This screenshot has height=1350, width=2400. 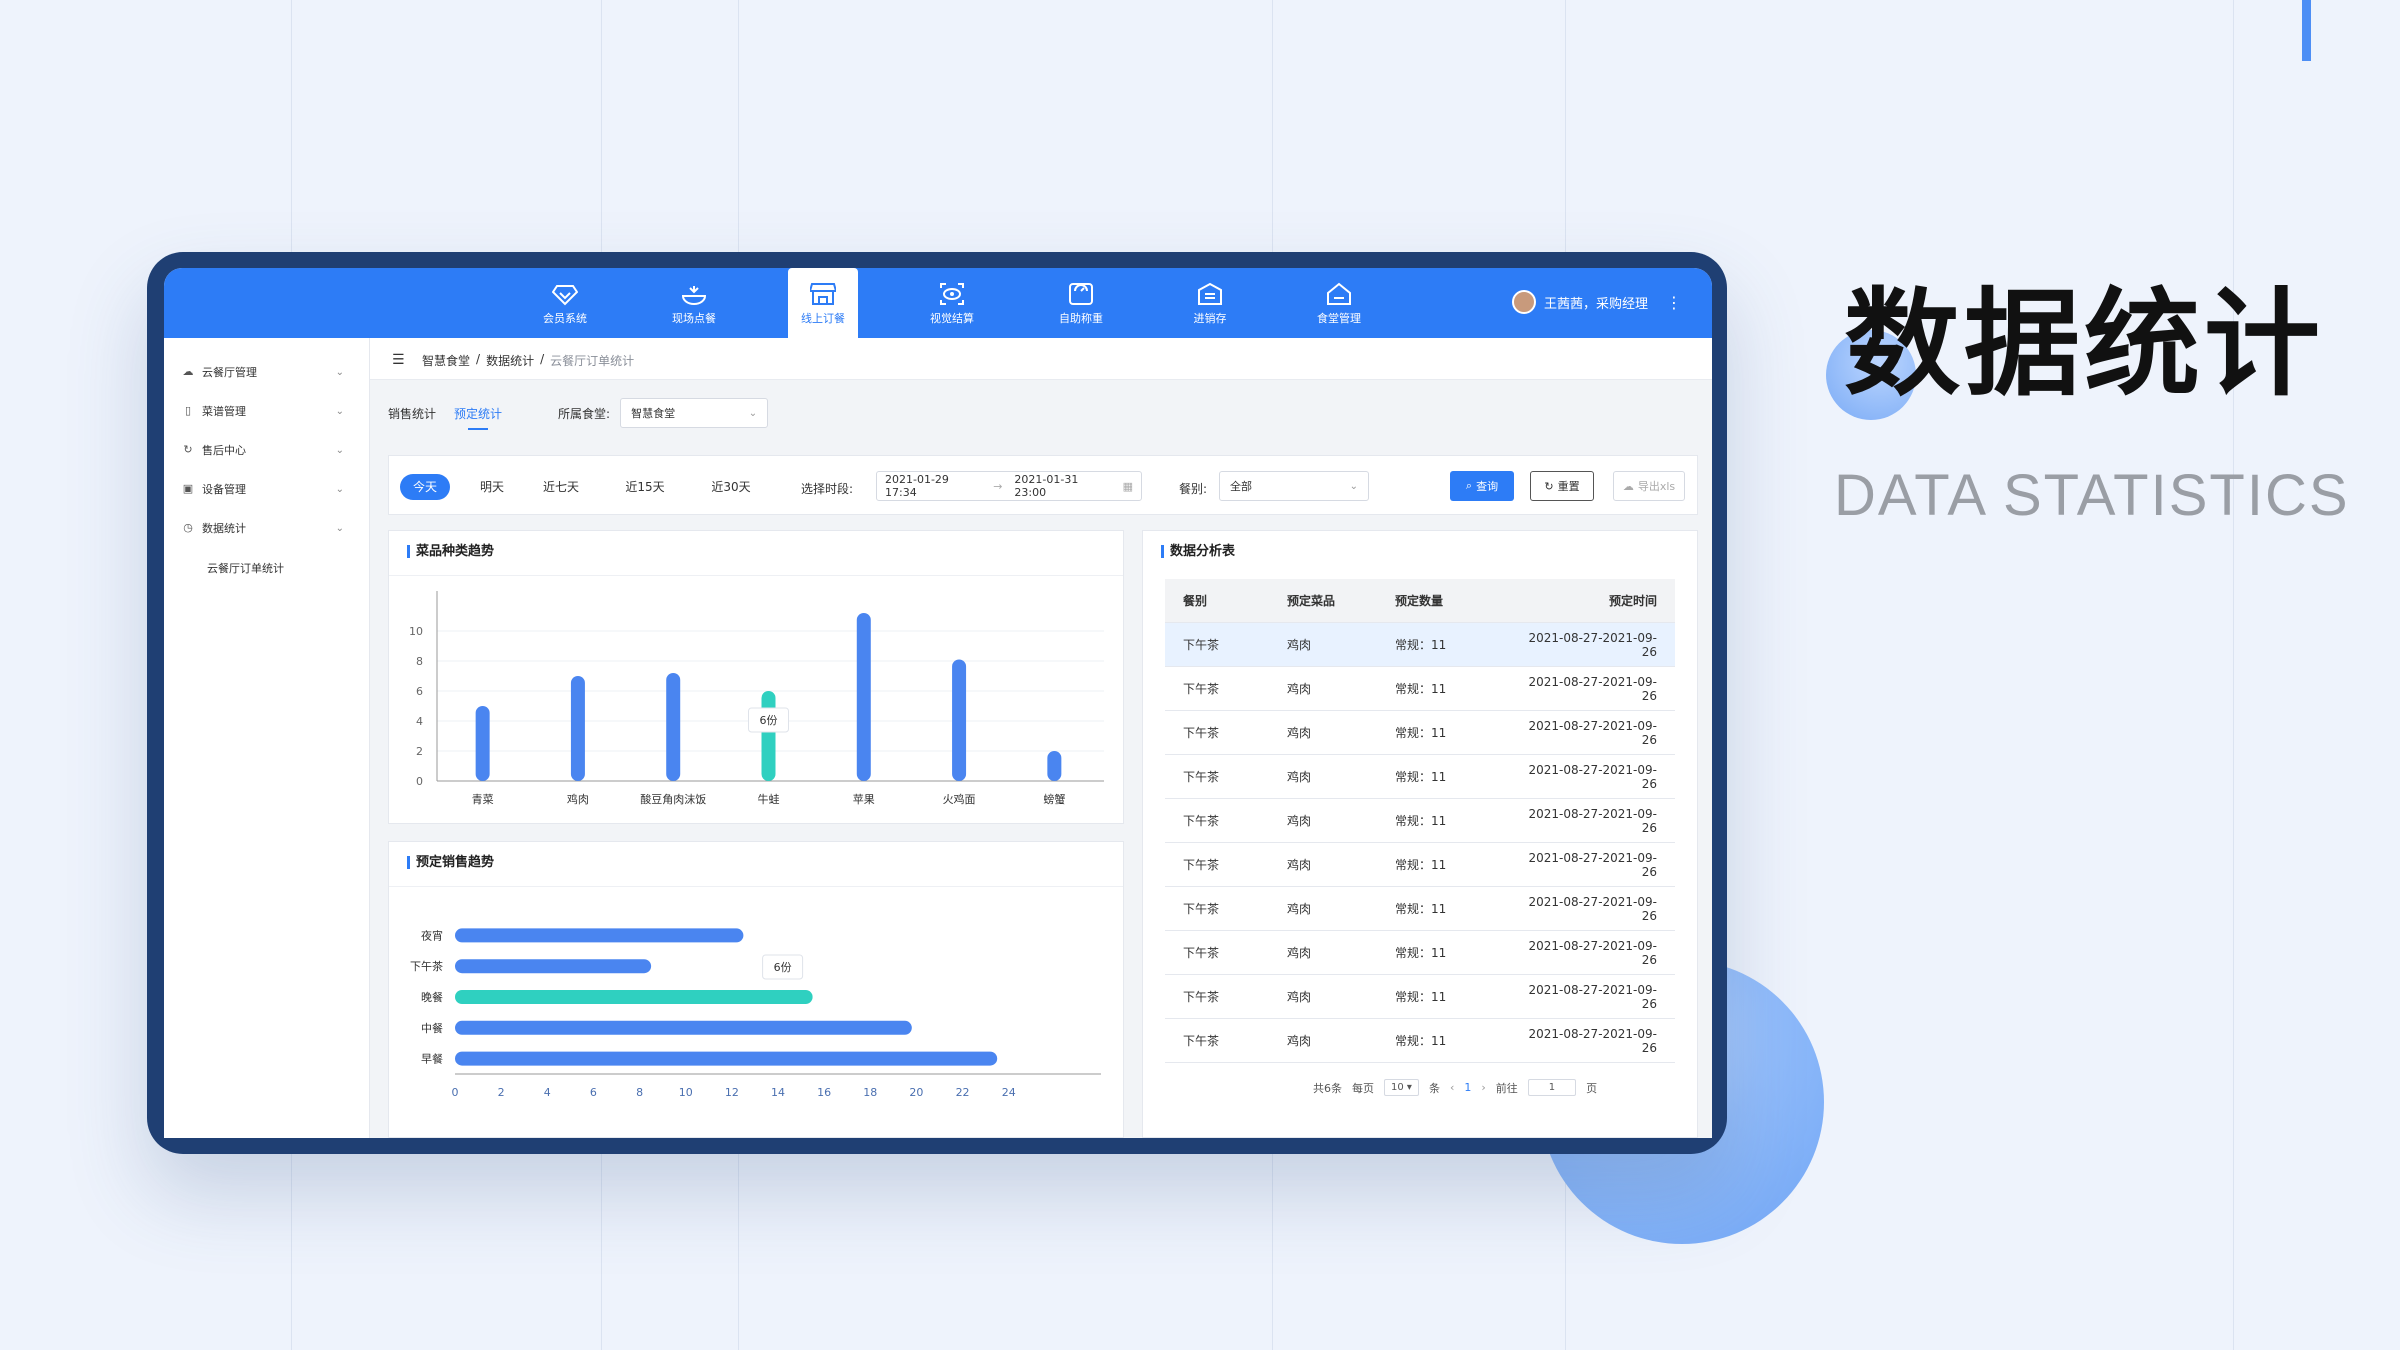 What do you see at coordinates (917, 486) in the screenshot?
I see `range-start: 2021-01-29 17:34` at bounding box center [917, 486].